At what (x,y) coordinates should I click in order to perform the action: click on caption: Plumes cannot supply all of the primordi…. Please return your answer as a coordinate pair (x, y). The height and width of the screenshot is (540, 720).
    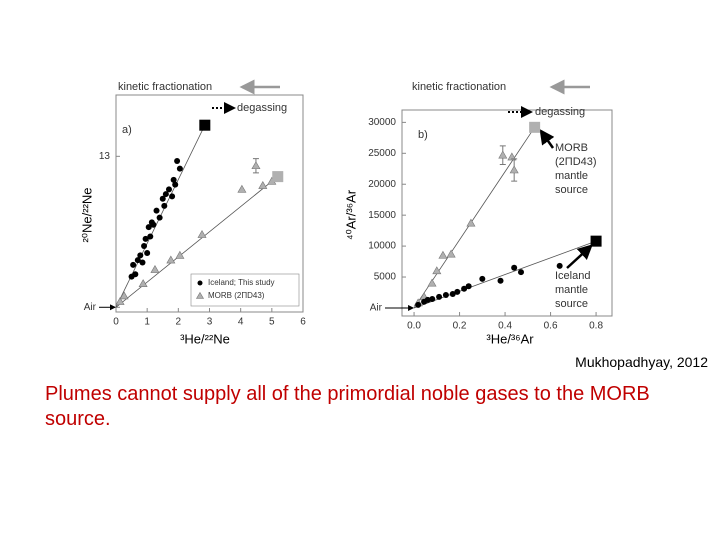
    Looking at the image, I should click on (347, 406).